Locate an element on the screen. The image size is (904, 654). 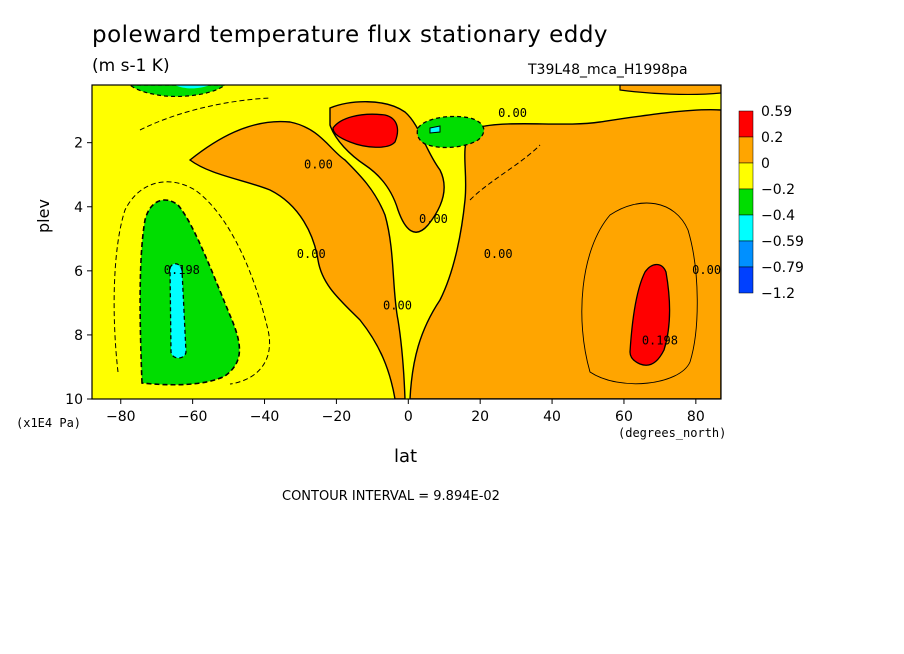
x-tick-label: −80 is located at coordinates (121, 417).